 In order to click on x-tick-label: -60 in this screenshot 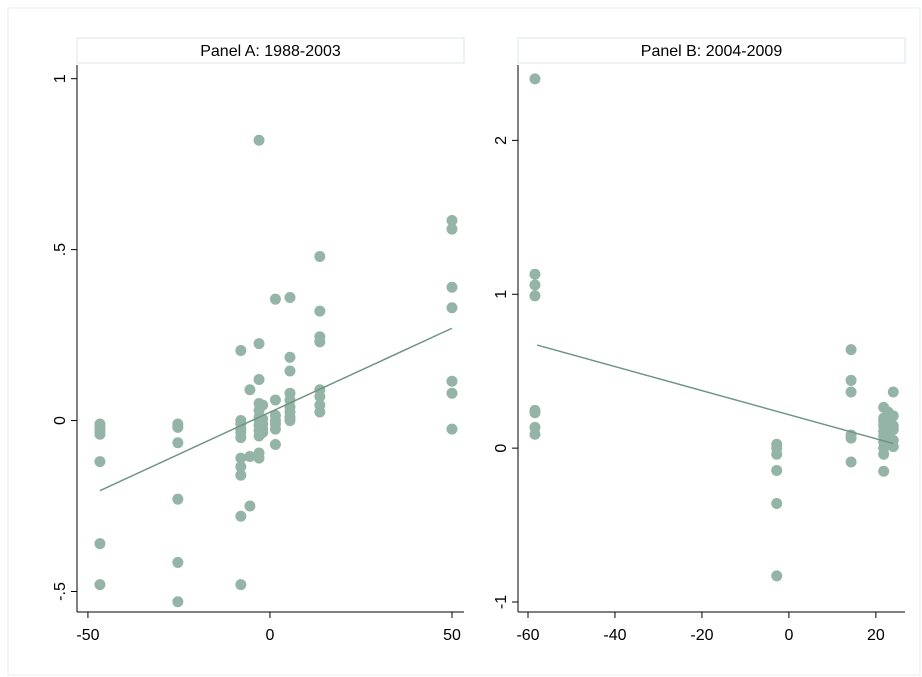, I will do `click(527, 635)`.